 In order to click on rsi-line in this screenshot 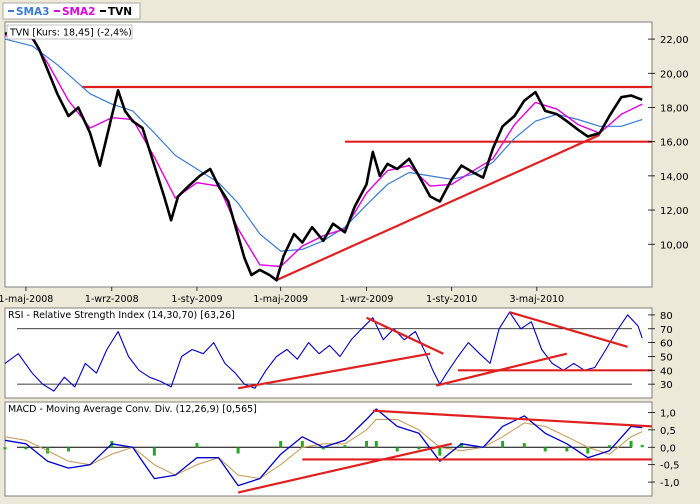, I will do `click(323, 351)`.